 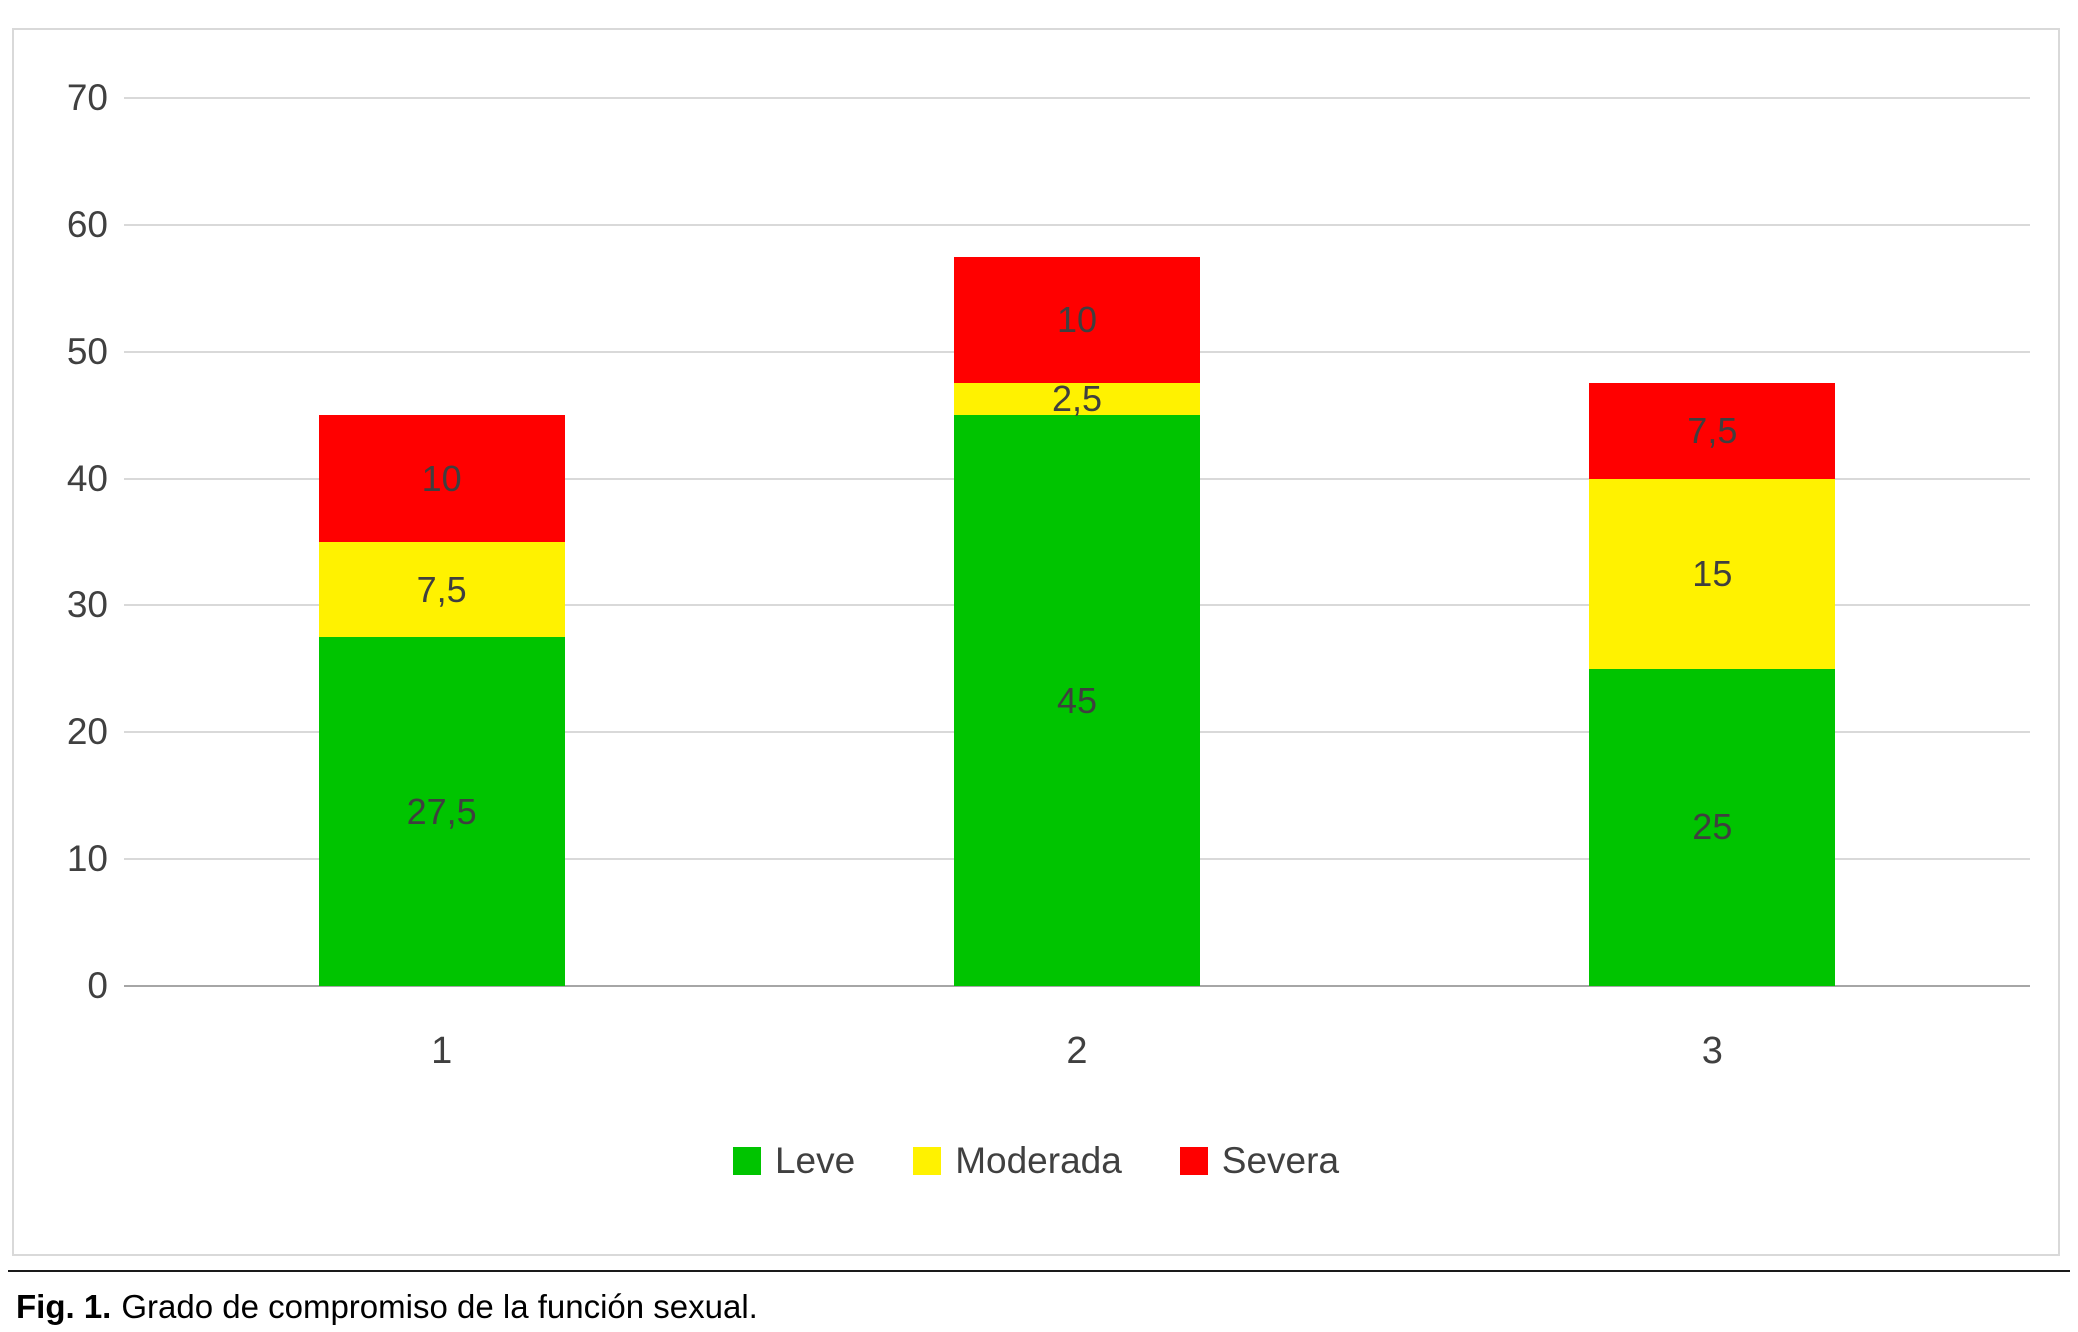 What do you see at coordinates (87, 732) in the screenshot?
I see `y-axis-tick-label: 20` at bounding box center [87, 732].